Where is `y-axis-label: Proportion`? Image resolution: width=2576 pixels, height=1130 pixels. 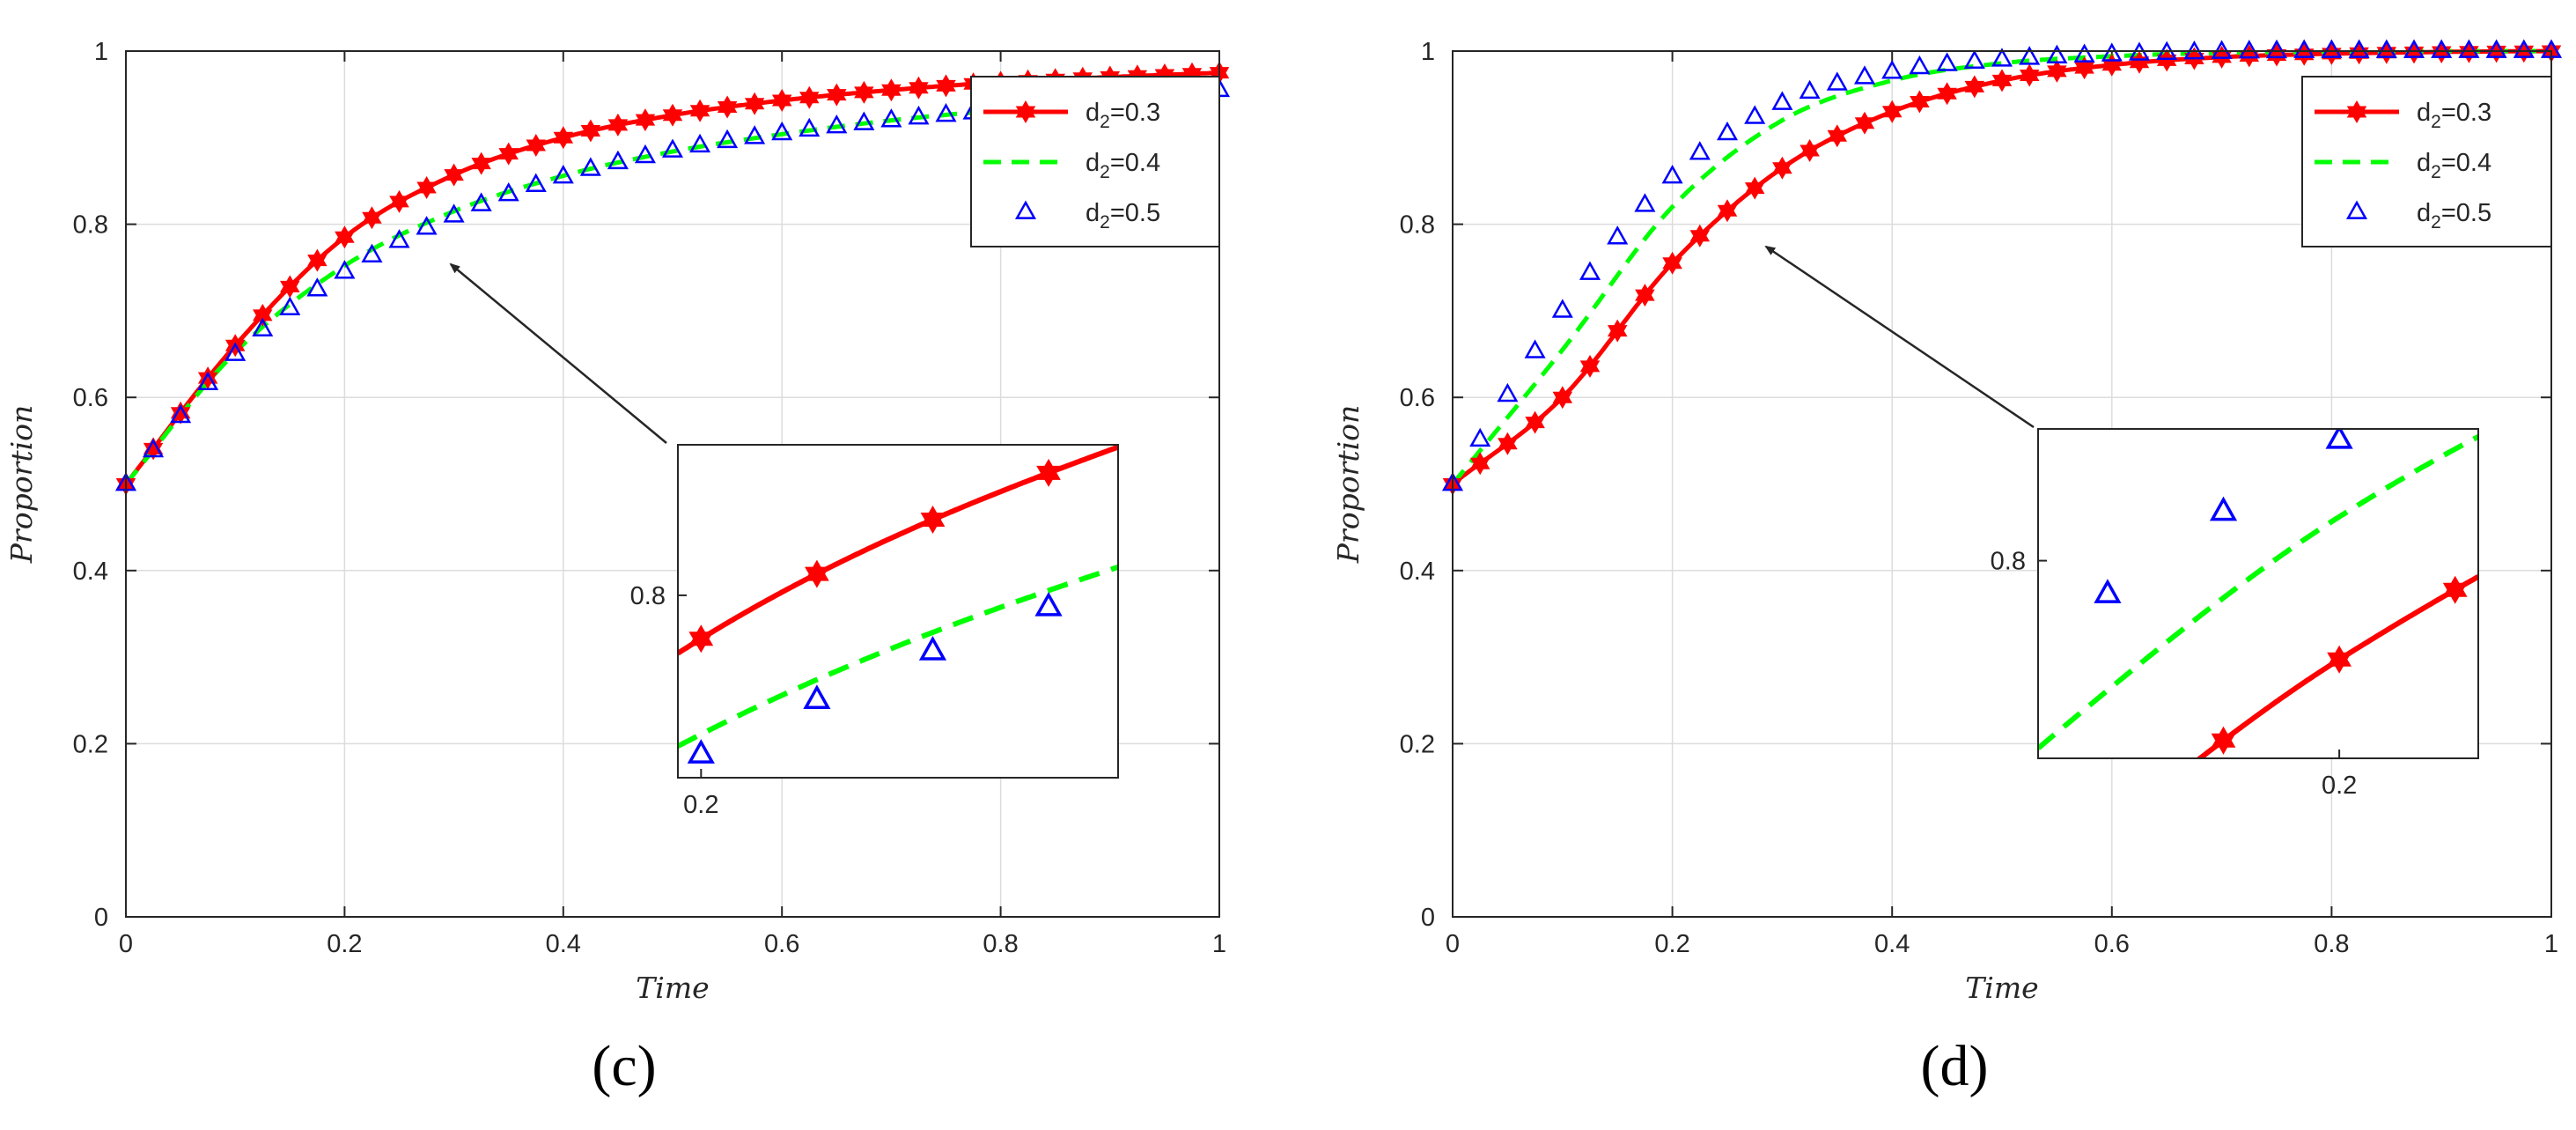
y-axis-label: Proportion is located at coordinates (22, 485).